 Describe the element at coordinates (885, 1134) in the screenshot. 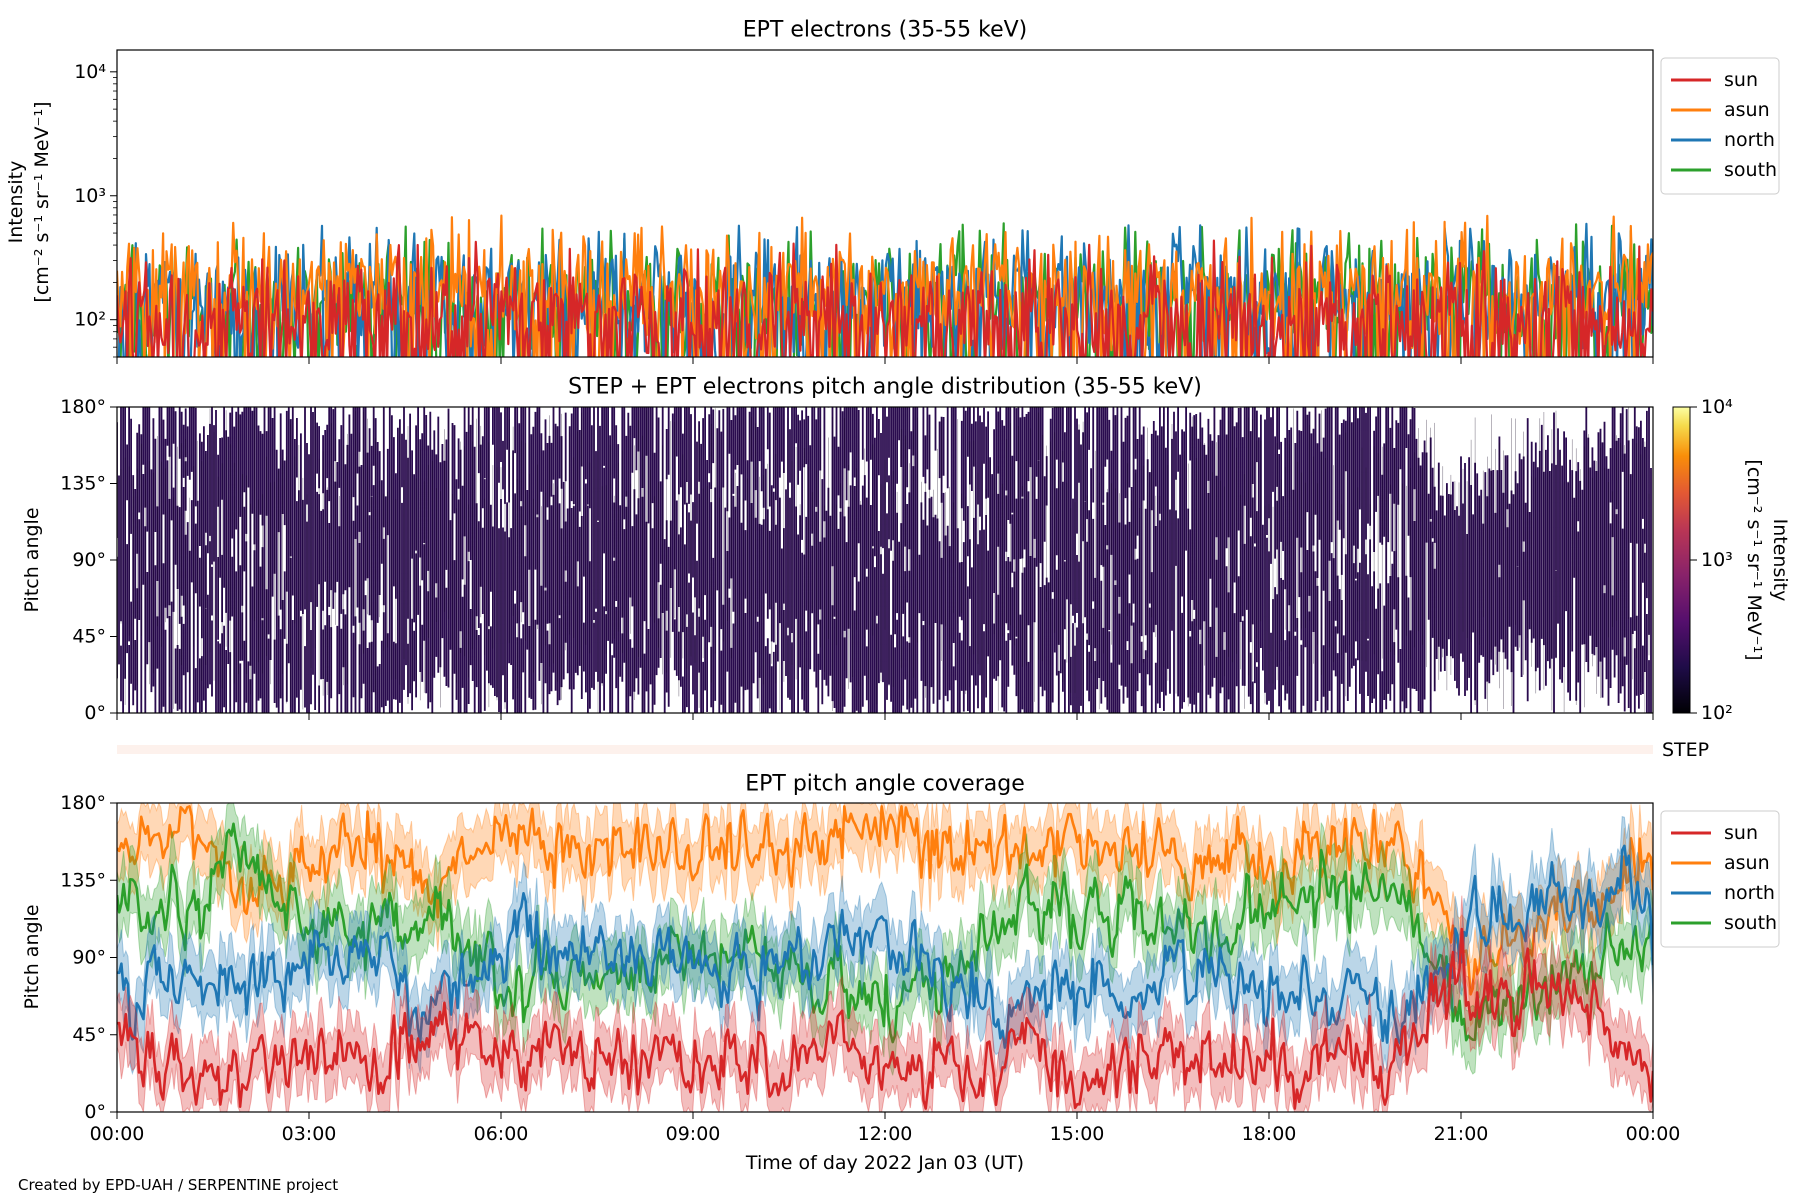

I see `x-tick-label: 12:00` at that location.